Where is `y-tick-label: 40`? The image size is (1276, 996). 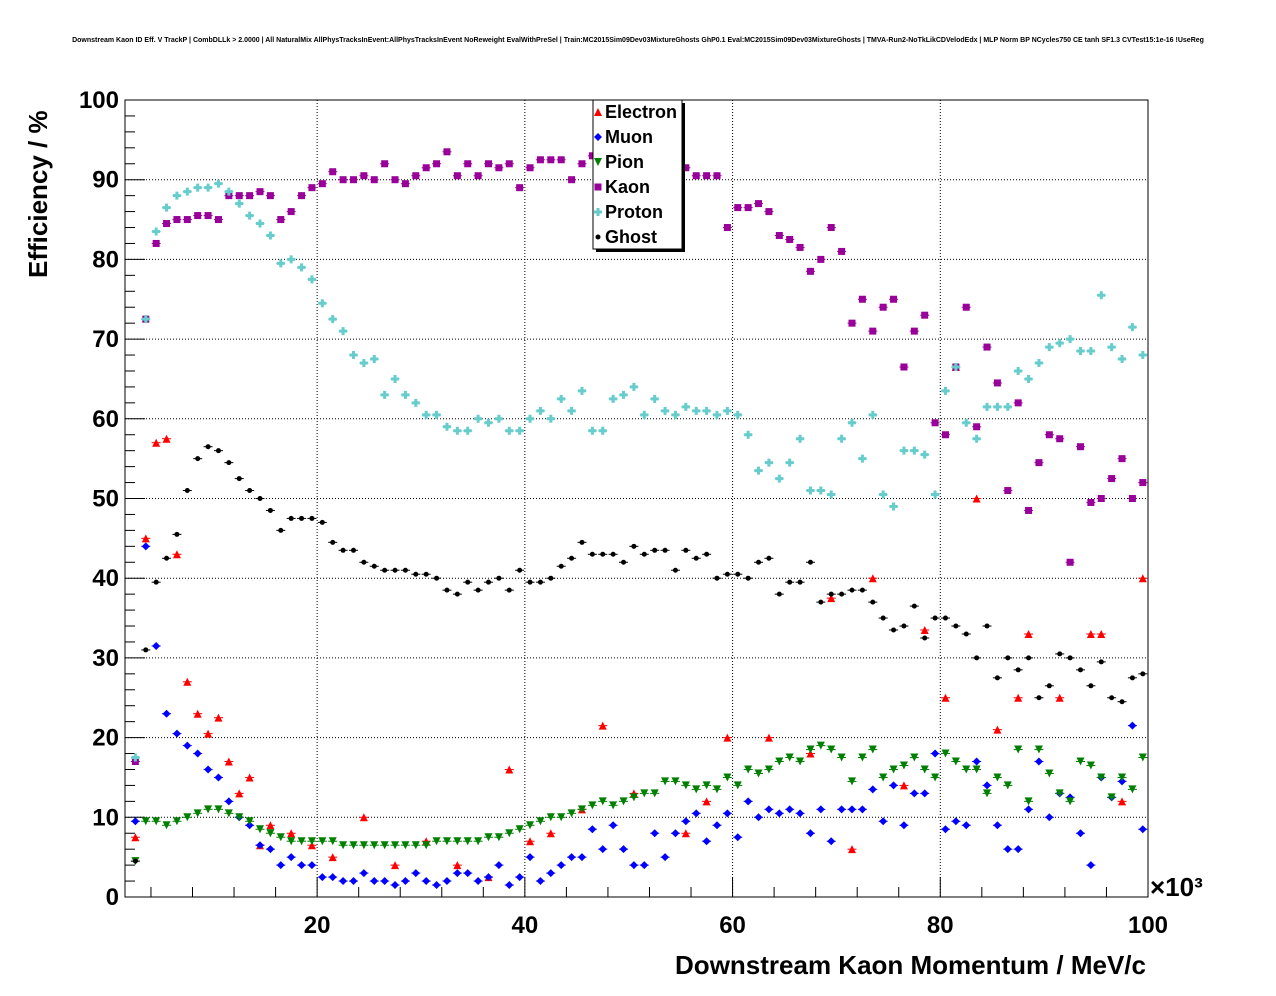
y-tick-label: 40 is located at coordinates (105, 578).